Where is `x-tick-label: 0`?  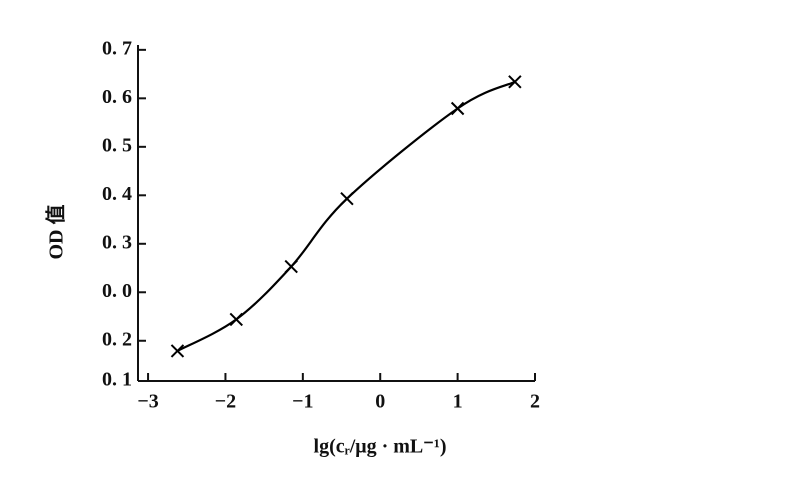 x-tick-label: 0 is located at coordinates (380, 402).